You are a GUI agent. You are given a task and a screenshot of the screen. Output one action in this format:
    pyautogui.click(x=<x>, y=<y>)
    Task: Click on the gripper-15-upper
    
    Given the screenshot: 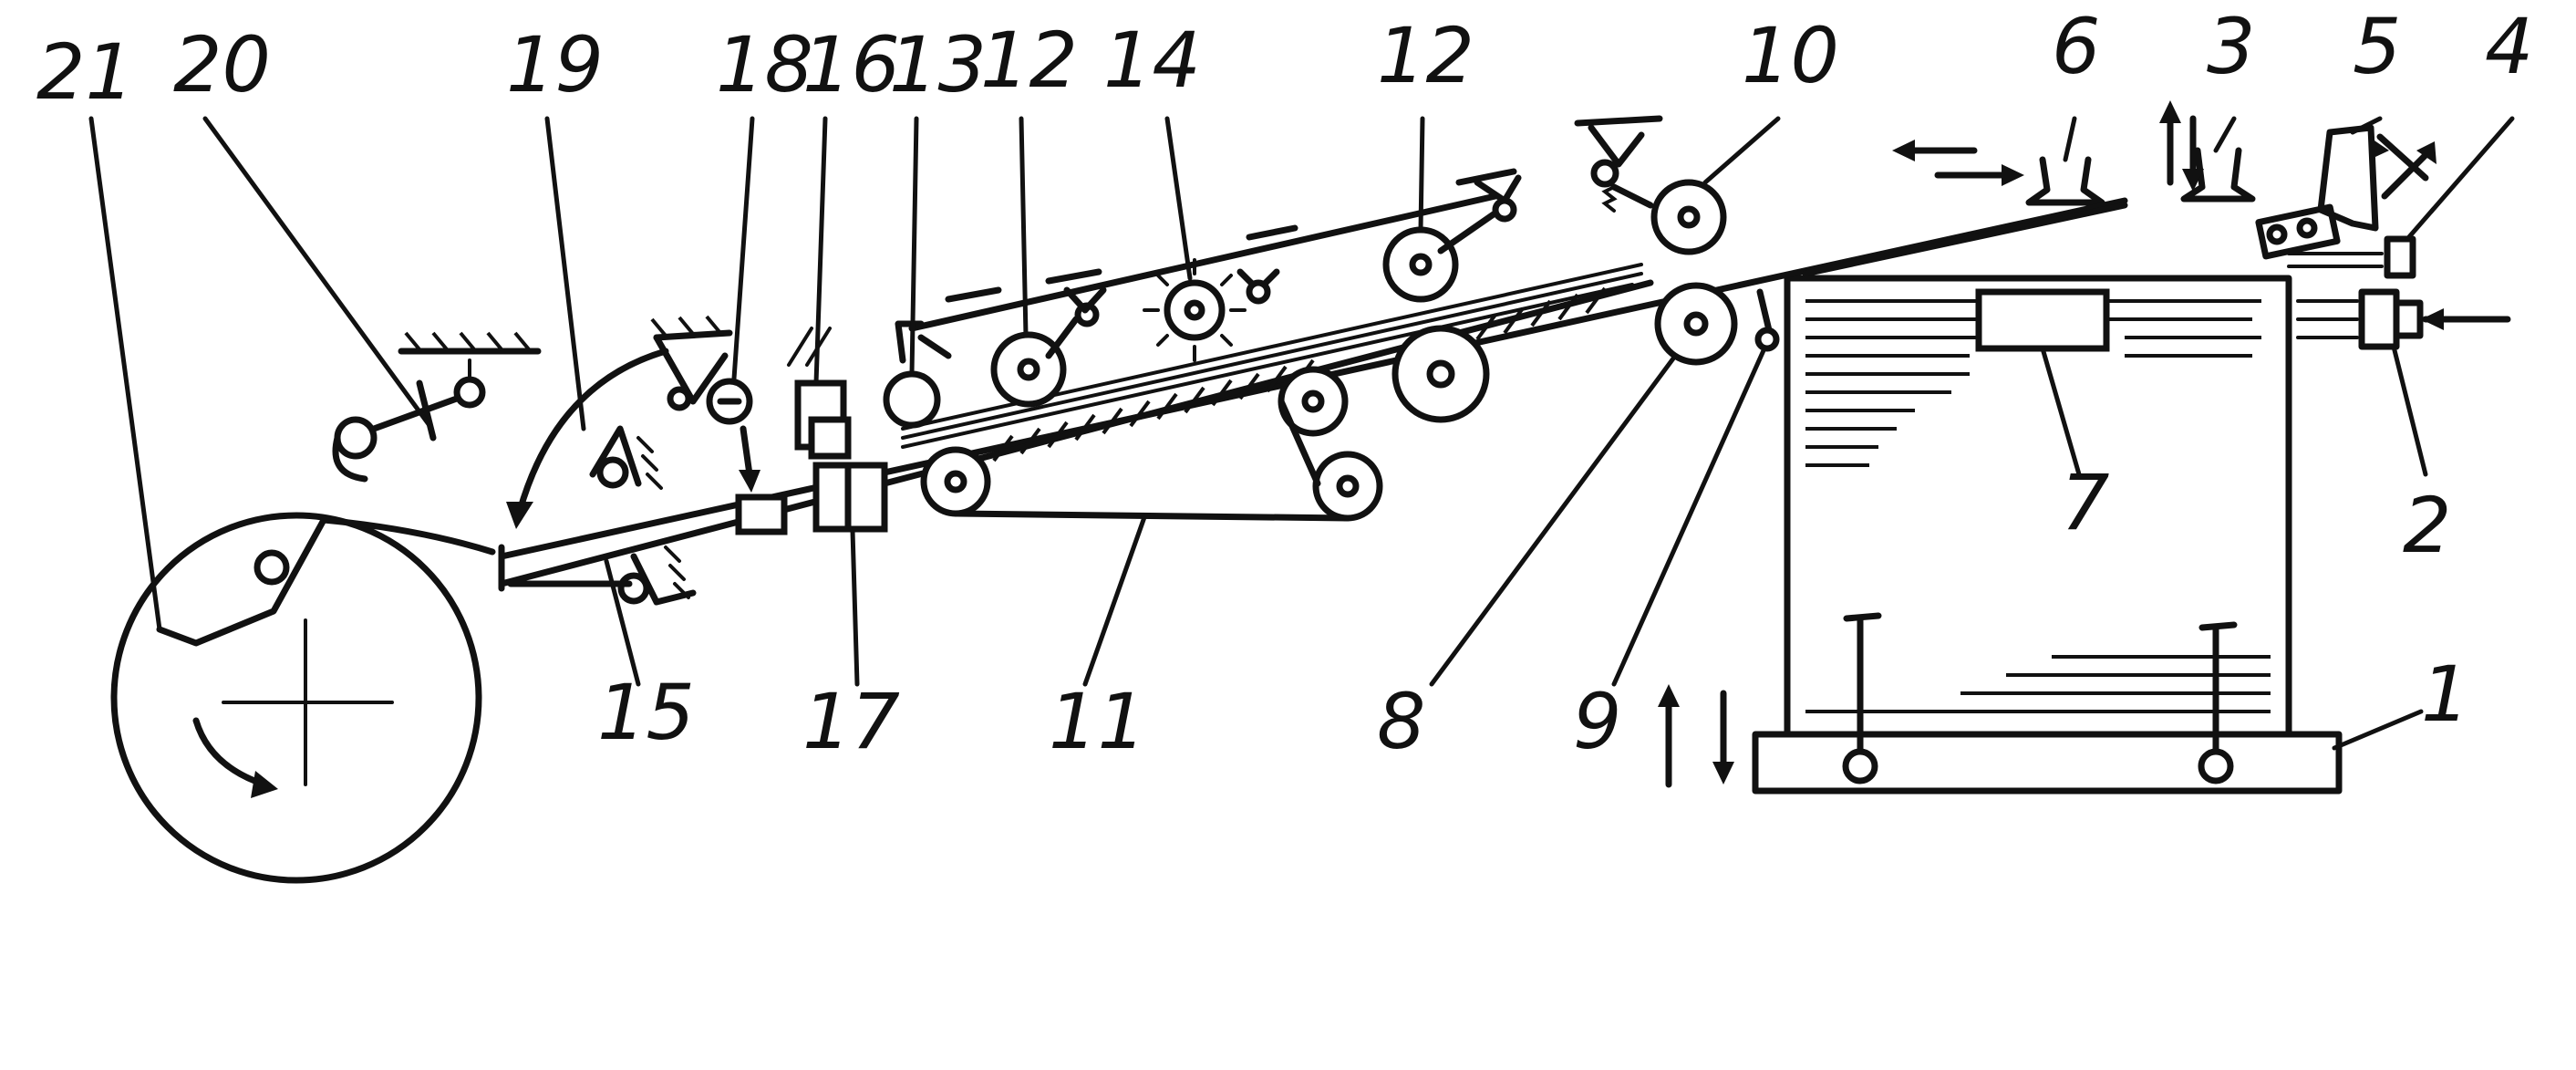 What is the action you would take?
    pyautogui.click(x=626, y=457)
    